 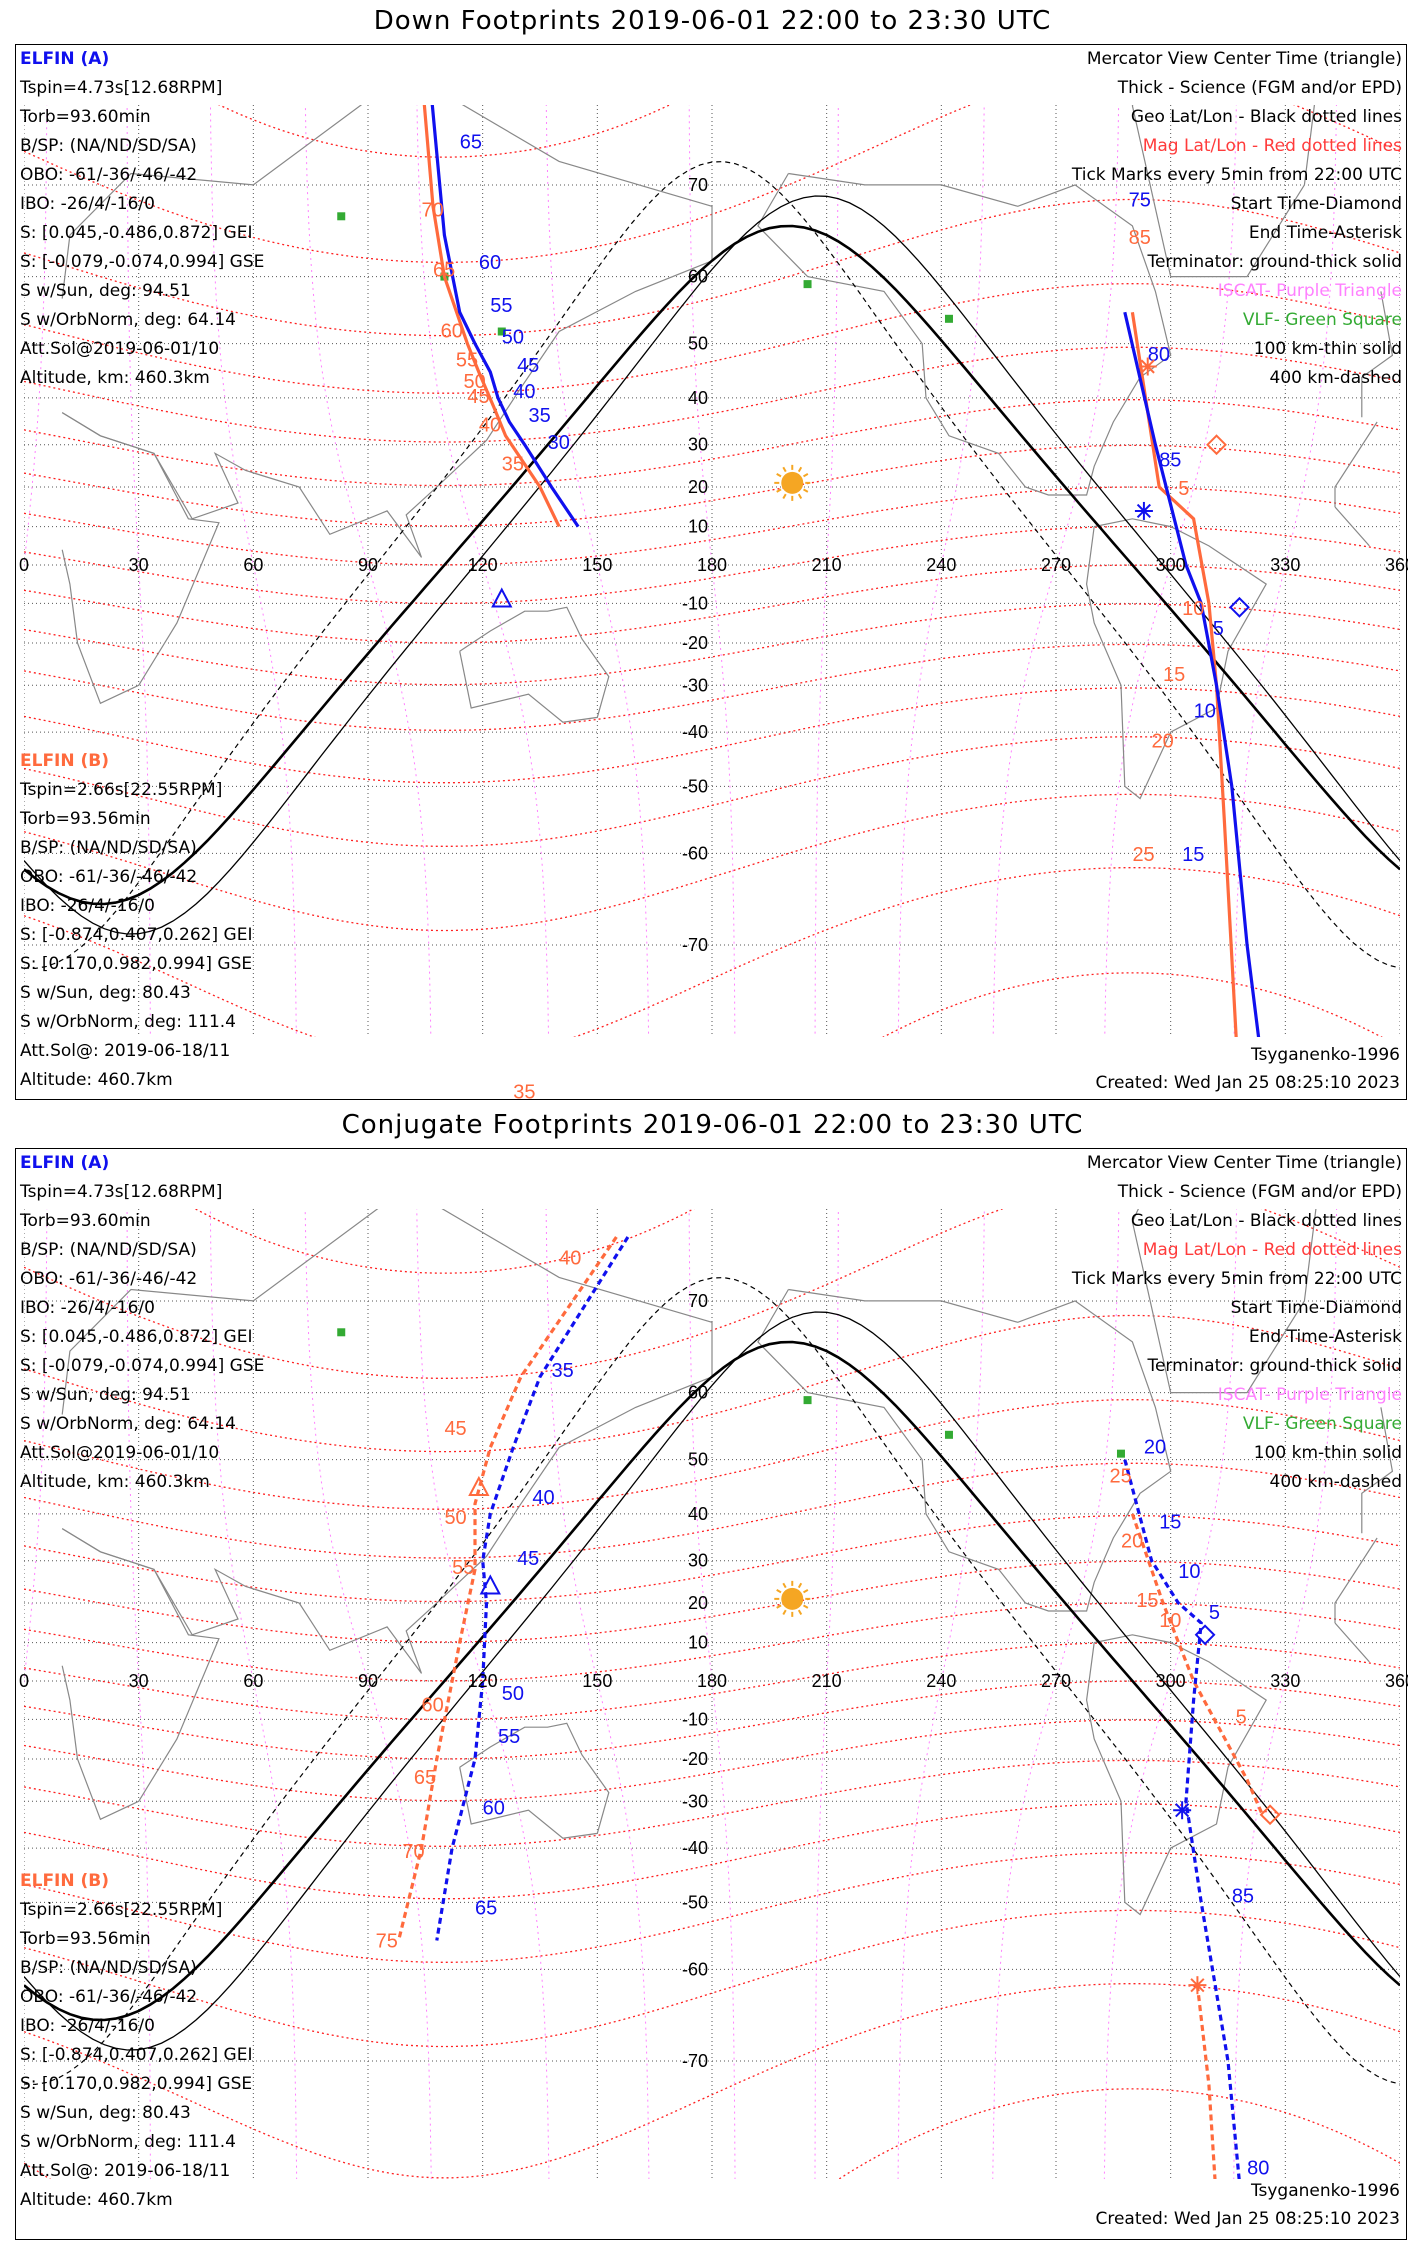 What do you see at coordinates (108, 1968) in the screenshot?
I see `elfin-b-info-line: B/SP: (NA/ND/SD/SA)` at bounding box center [108, 1968].